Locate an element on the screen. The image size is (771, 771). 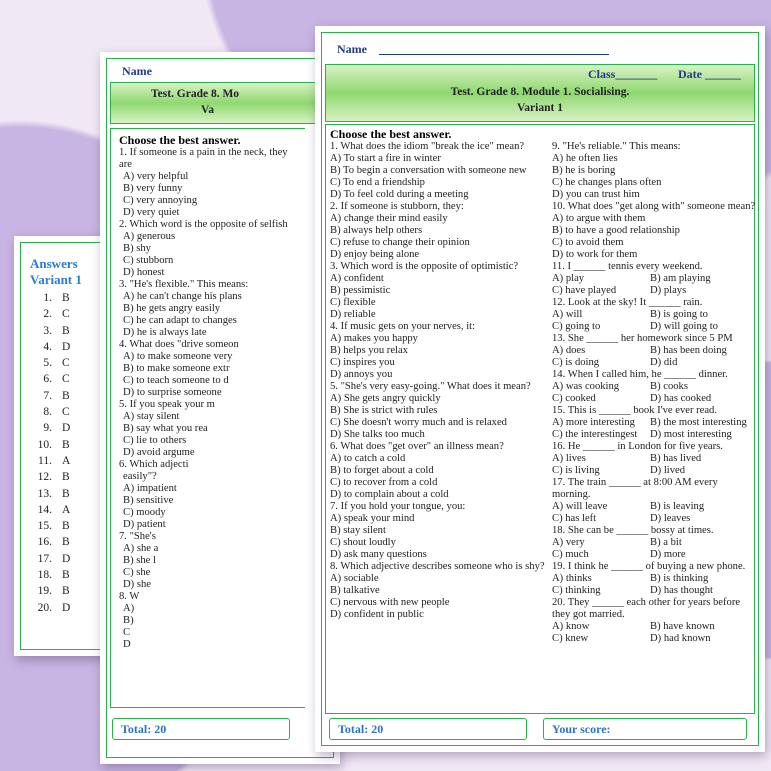
answer-letter: D is located at coordinates (66, 428).